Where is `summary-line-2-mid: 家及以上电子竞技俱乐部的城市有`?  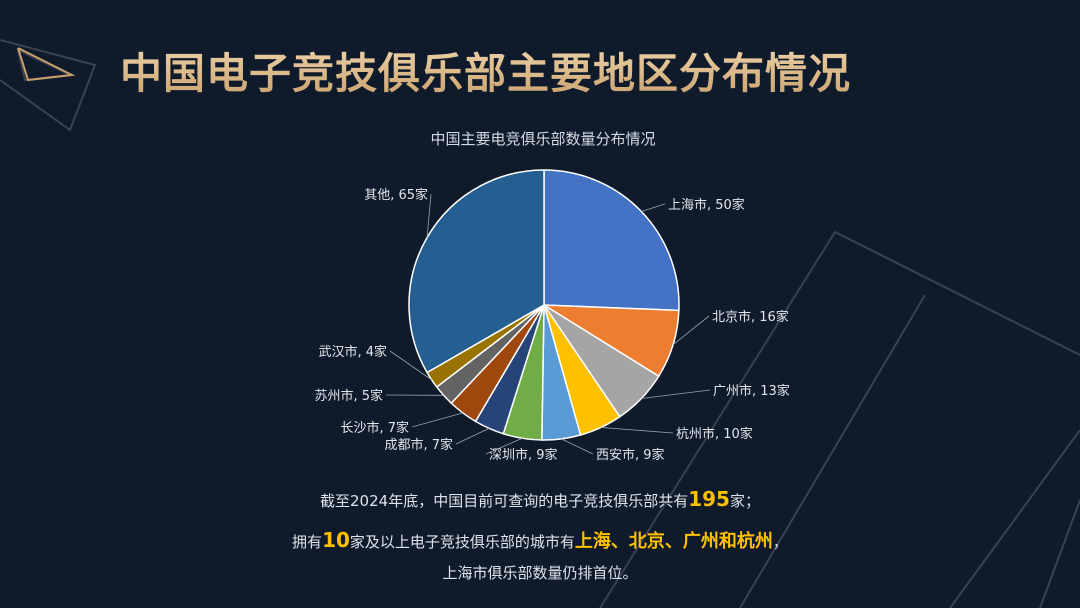
summary-line-2-mid: 家及以上电子竞技俱乐部的城市有 is located at coordinates (462, 542).